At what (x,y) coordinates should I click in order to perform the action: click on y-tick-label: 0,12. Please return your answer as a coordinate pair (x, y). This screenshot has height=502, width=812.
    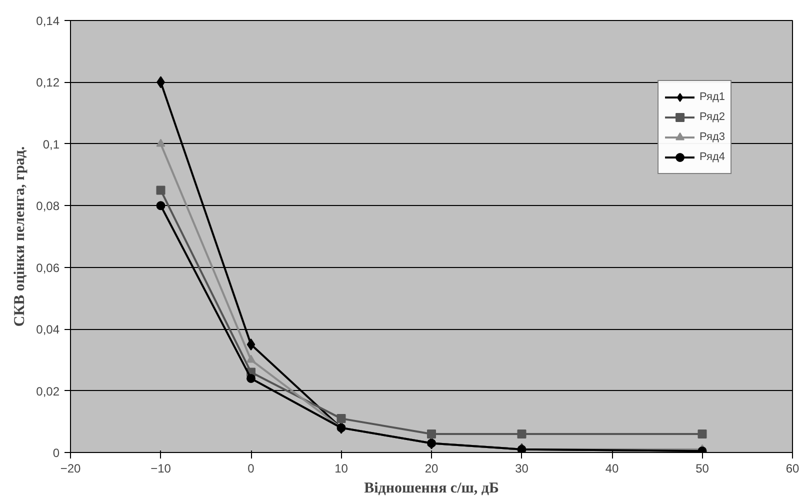
    Looking at the image, I should click on (48, 83).